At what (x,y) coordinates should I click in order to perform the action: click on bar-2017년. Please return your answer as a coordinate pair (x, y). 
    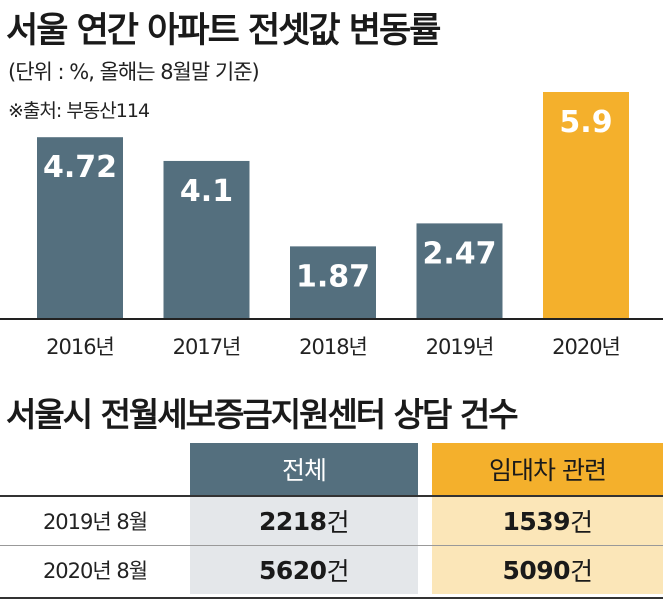
    Looking at the image, I should click on (206, 239).